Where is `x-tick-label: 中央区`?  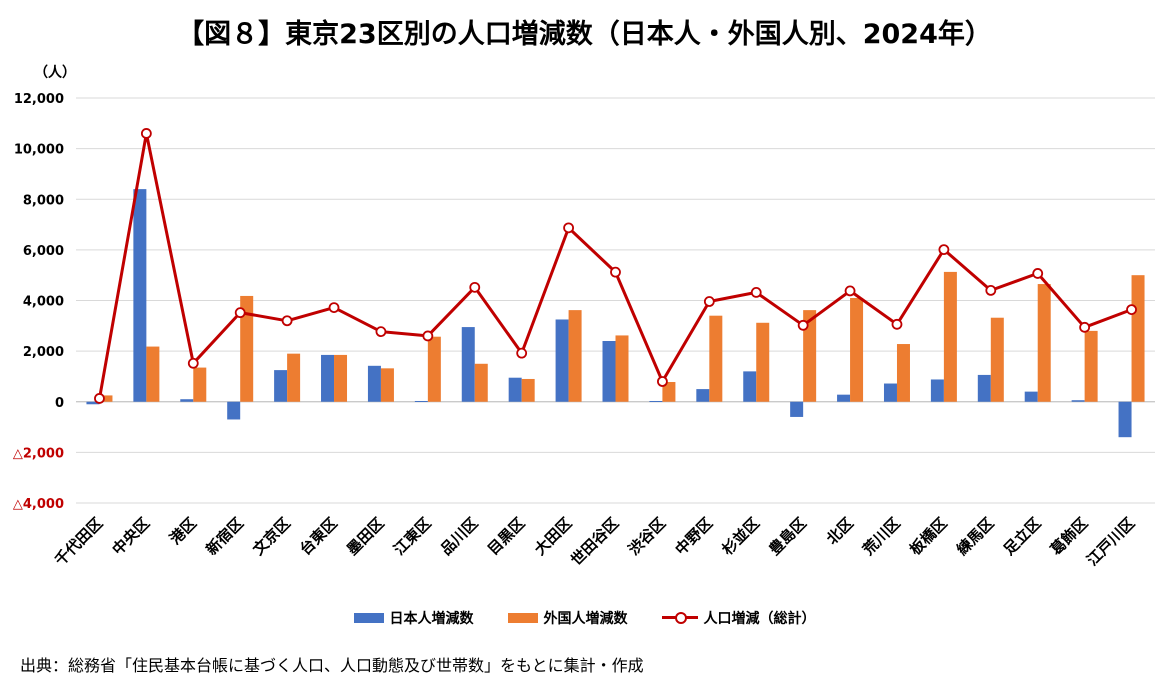 x-tick-label: 中央区 is located at coordinates (131, 536).